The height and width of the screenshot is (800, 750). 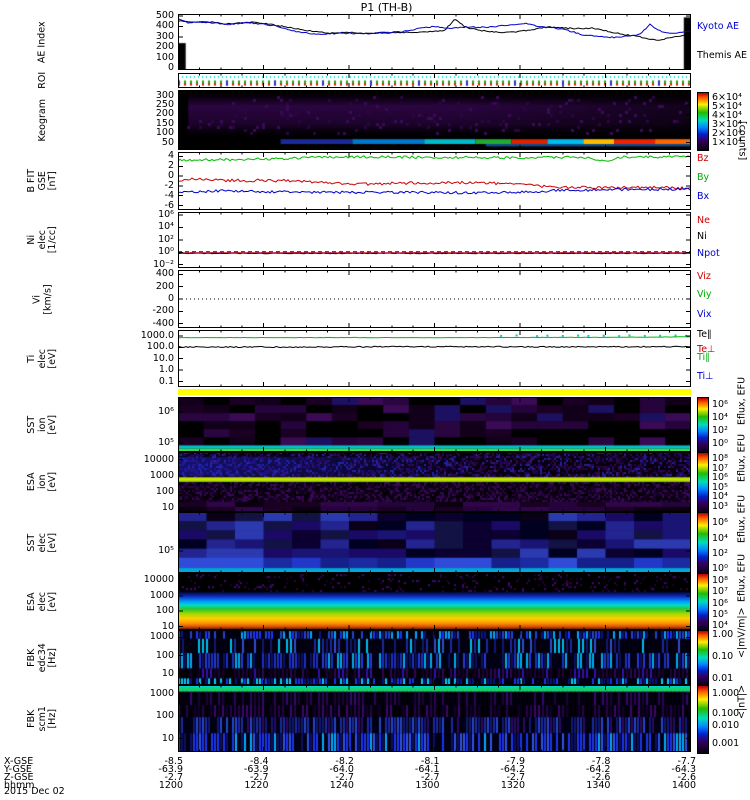 What do you see at coordinates (434, 184) in the screenshot?
I see `data-trace` at bounding box center [434, 184].